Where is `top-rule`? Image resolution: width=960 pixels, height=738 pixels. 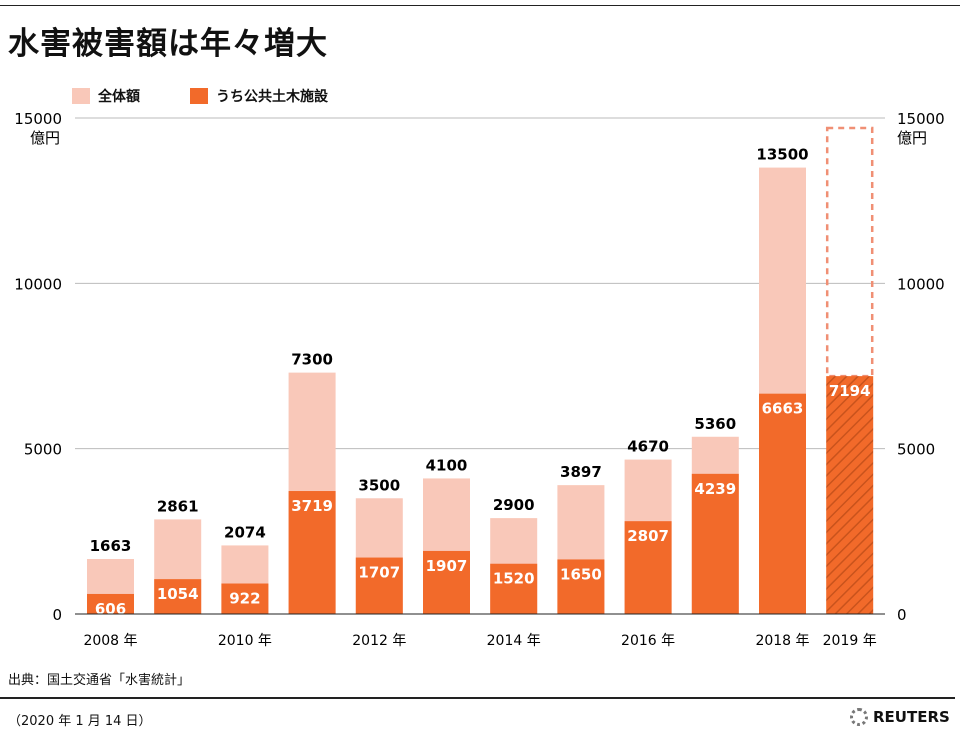 top-rule is located at coordinates (480, 5).